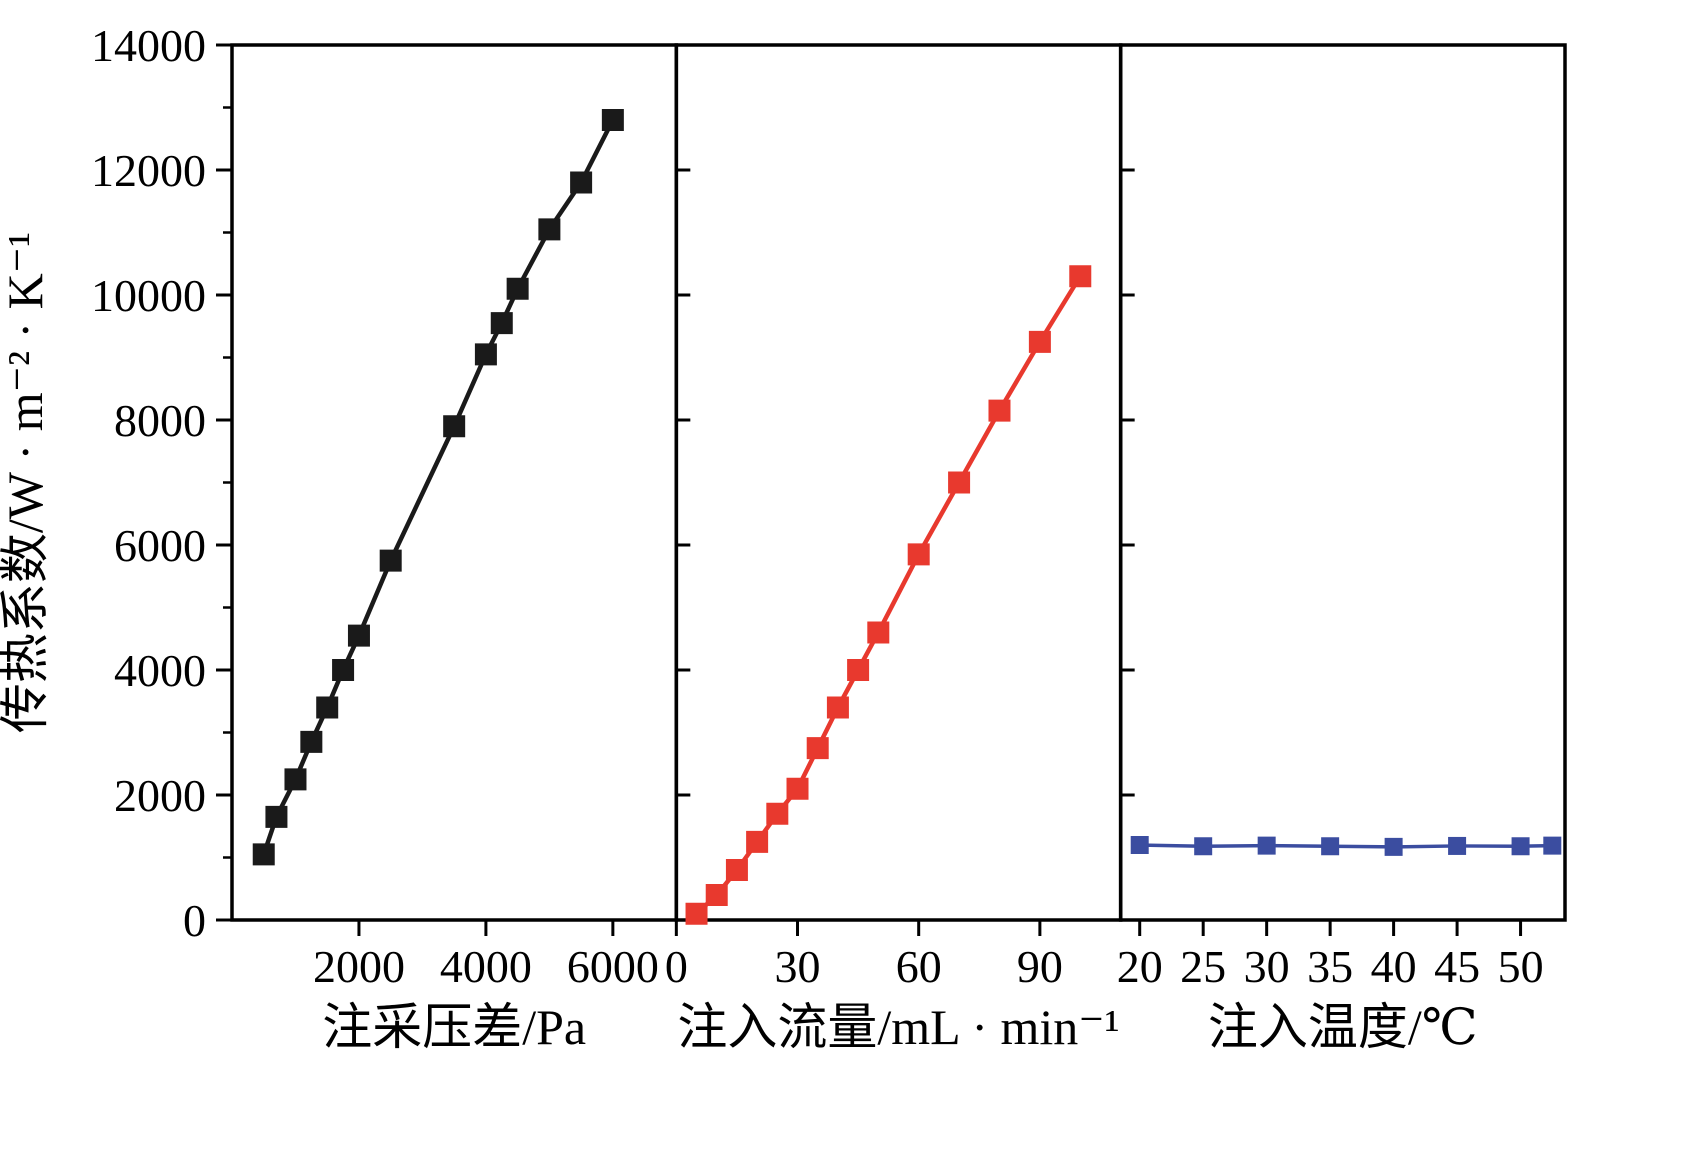 This screenshot has height=1176, width=1684. What do you see at coordinates (161, 483) in the screenshot?
I see `y-axis: 0 2000 4000 6000 8000 10000 12000 14000` at bounding box center [161, 483].